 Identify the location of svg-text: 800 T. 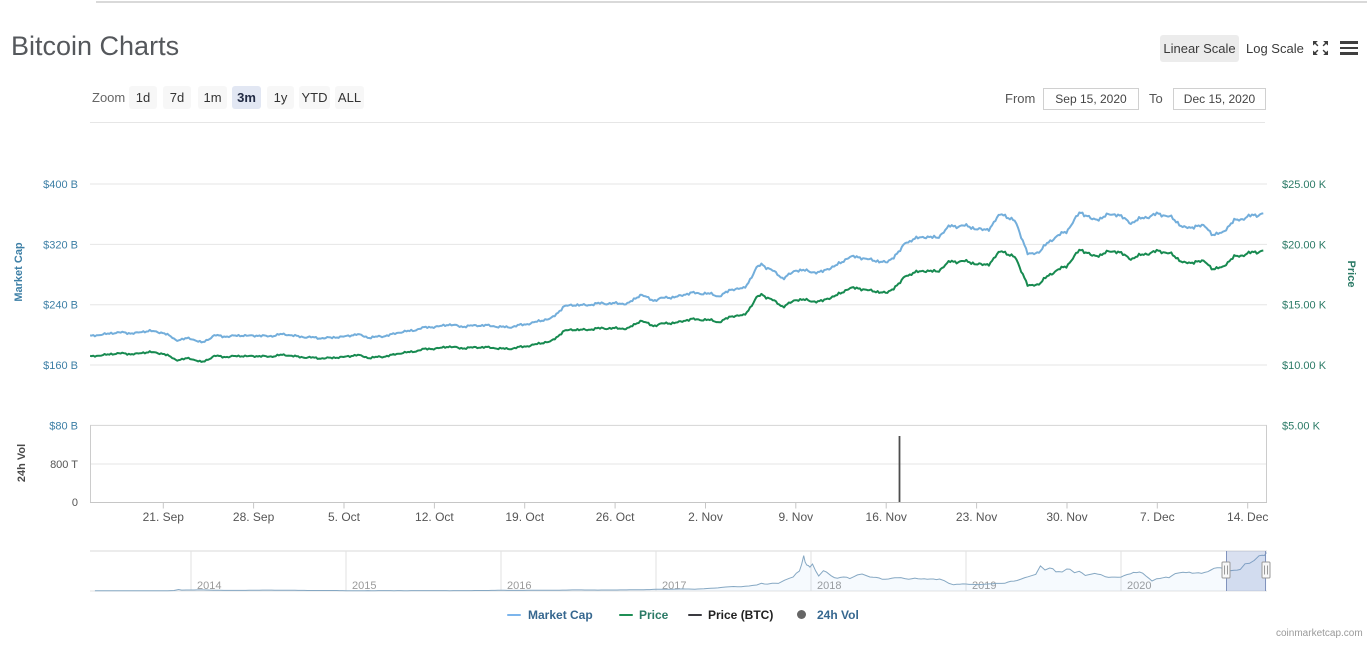
(64, 465).